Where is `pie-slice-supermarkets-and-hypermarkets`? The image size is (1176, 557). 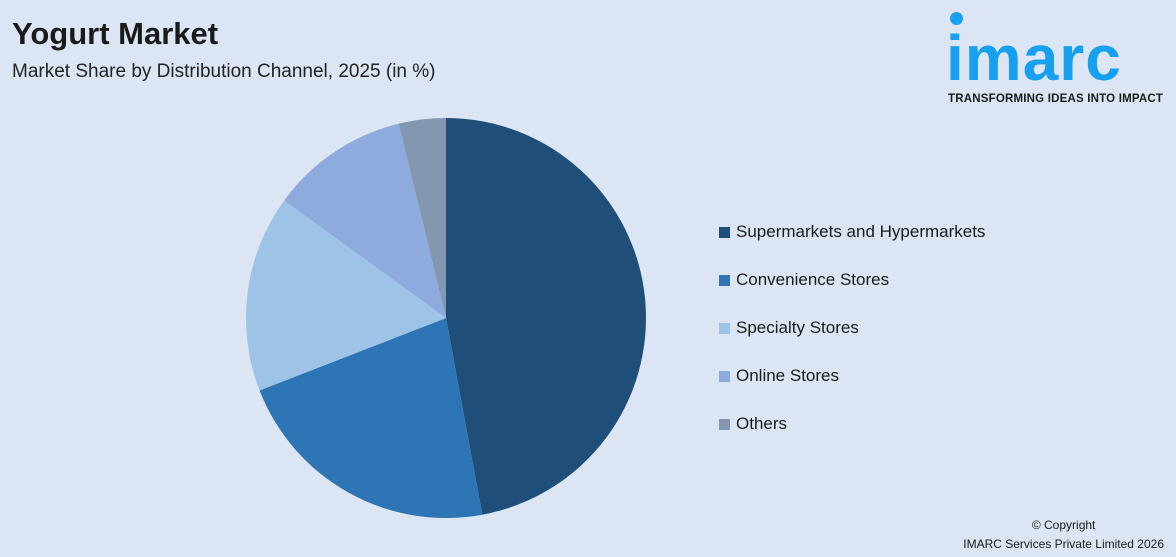 pie-slice-supermarkets-and-hypermarkets is located at coordinates (546, 316).